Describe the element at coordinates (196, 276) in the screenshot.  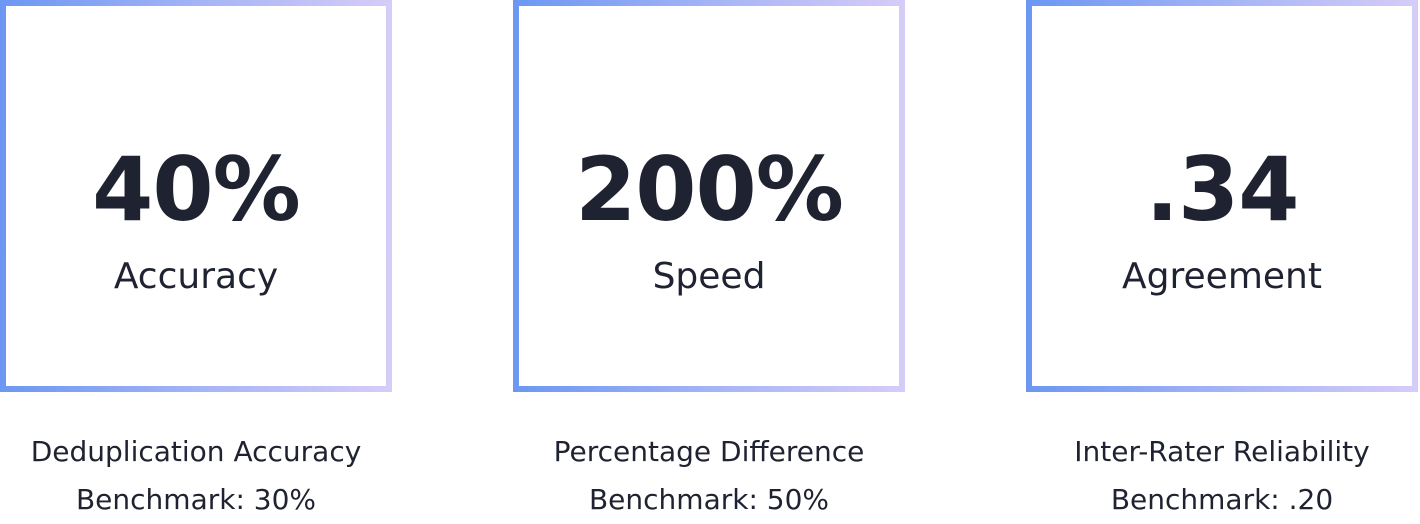
I see `stat-metric-label: Accuracy` at that location.